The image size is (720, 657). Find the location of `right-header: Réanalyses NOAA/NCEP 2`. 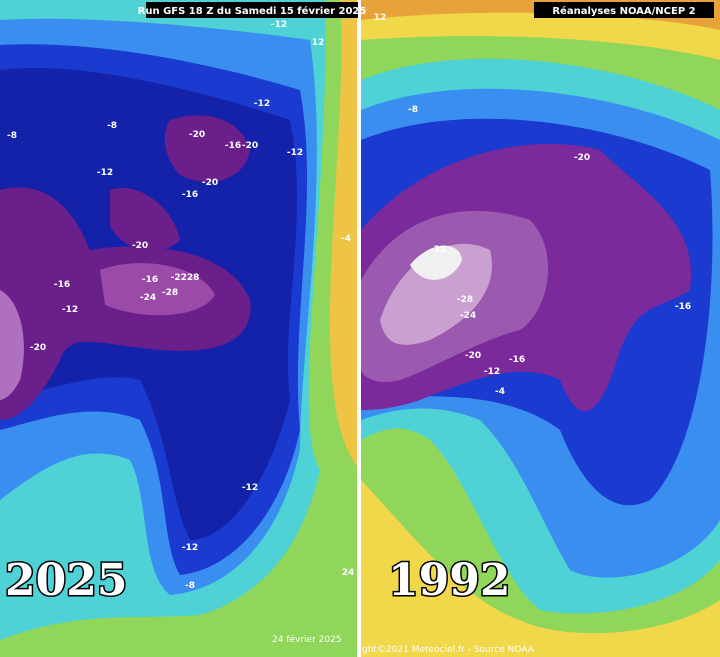

right-header: Réanalyses NOAA/NCEP 2 is located at coordinates (623, 11).